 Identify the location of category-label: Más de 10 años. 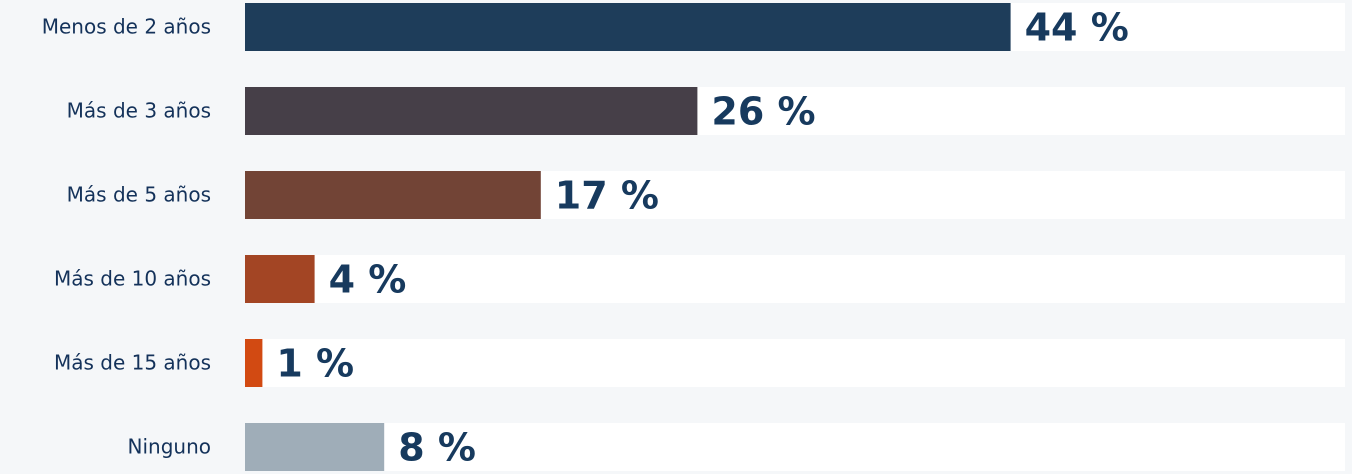
(132, 279).